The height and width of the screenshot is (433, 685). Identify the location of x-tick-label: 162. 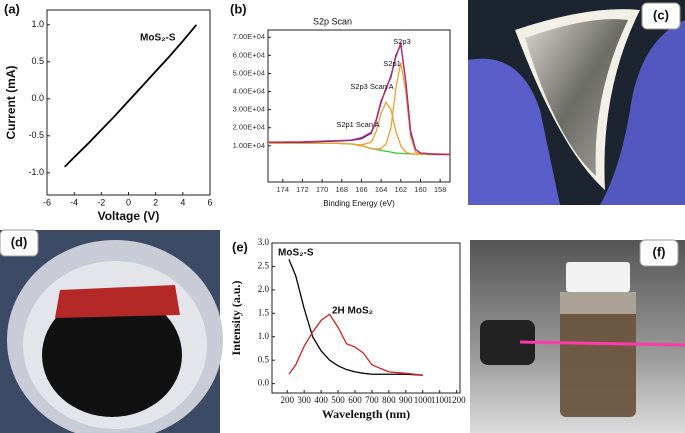
(401, 189).